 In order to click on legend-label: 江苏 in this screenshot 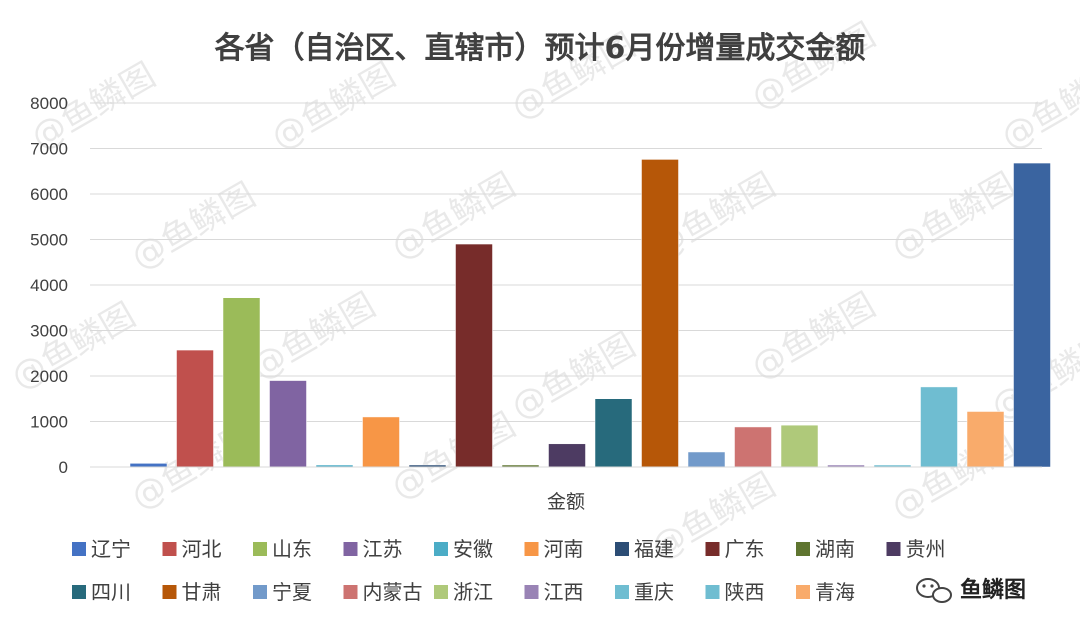, I will do `click(383, 549)`.